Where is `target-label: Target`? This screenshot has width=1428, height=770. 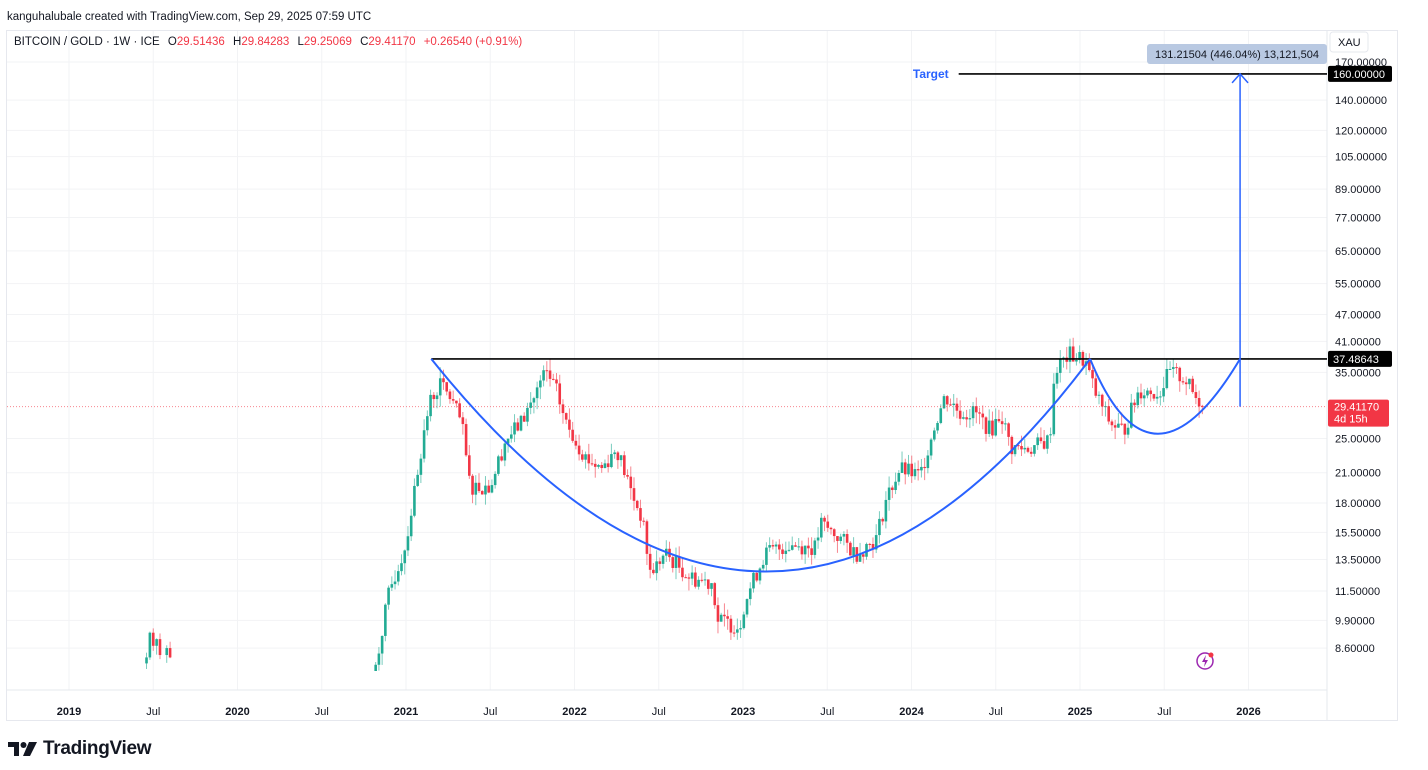
target-label: Target is located at coordinates (931, 74).